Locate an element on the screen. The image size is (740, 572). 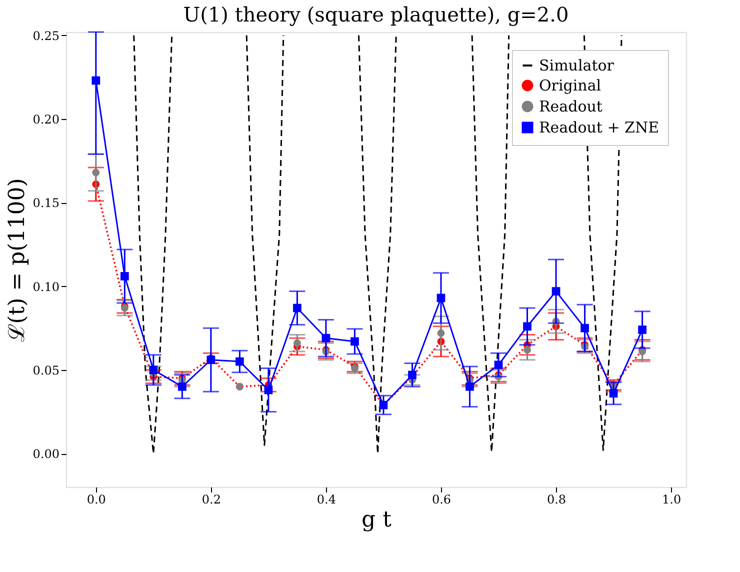
y-tick-label: 0.20 is located at coordinates (46, 119).